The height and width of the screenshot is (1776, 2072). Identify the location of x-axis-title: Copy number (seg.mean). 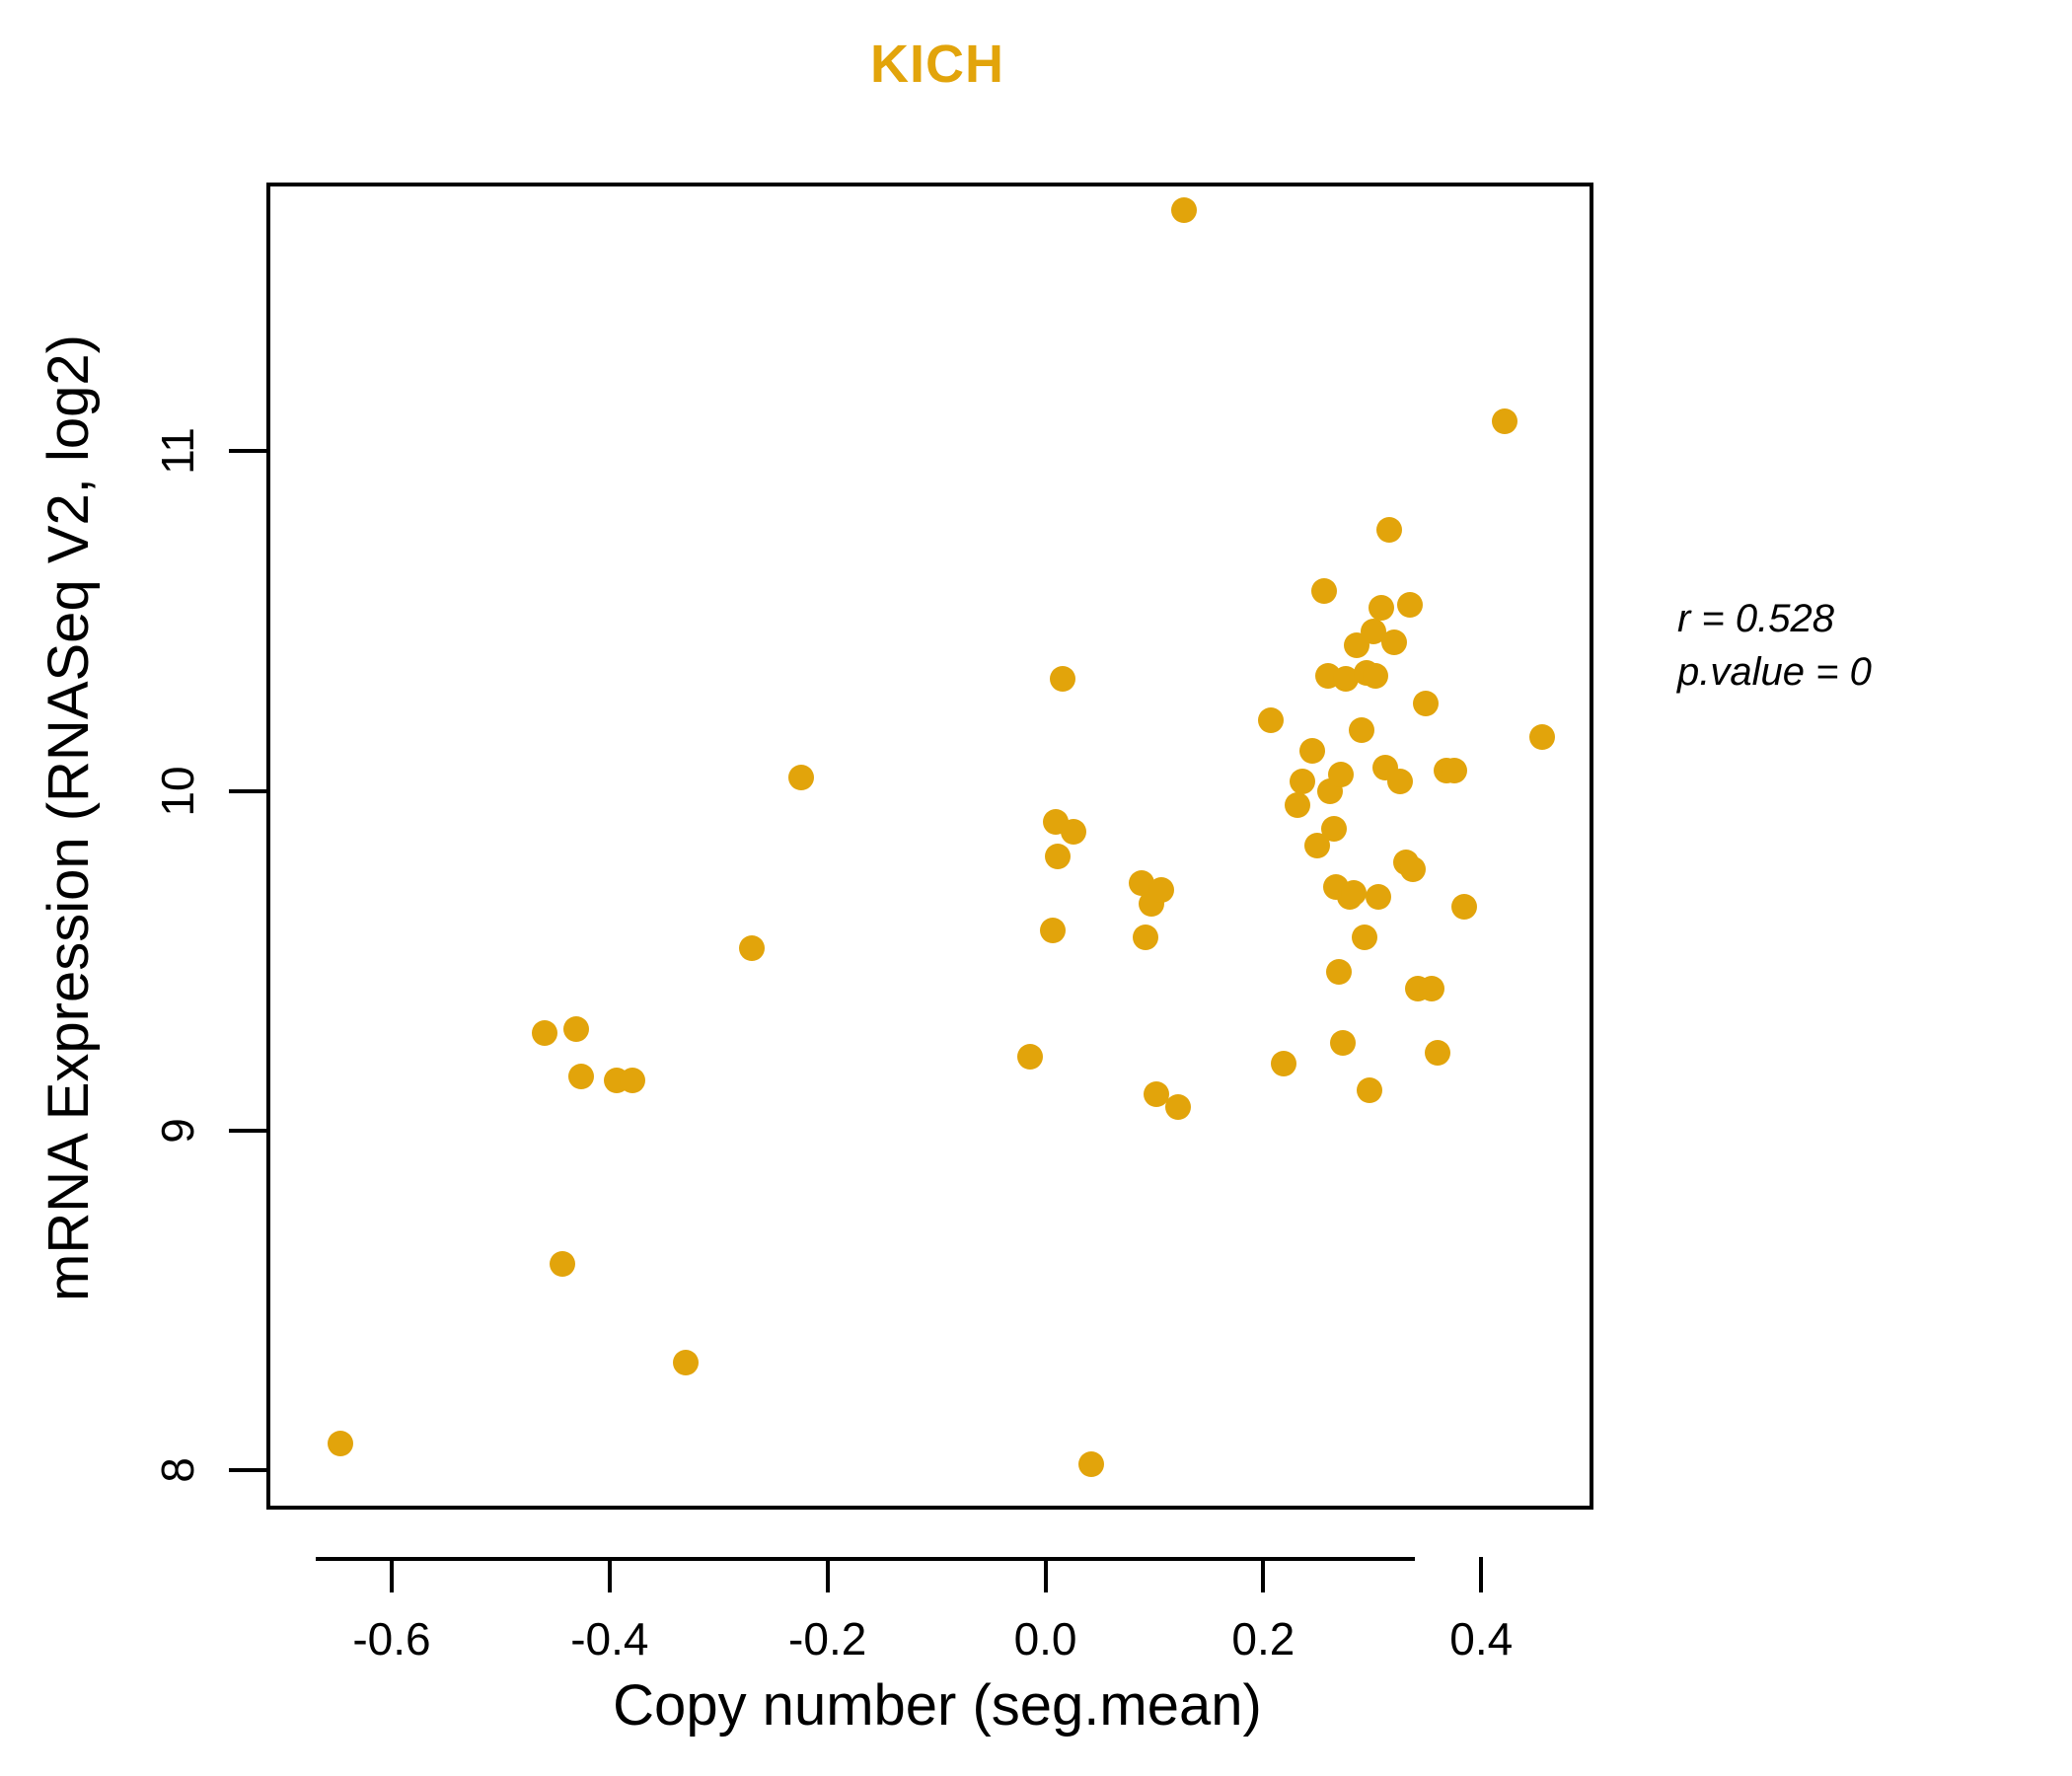
(938, 1706).